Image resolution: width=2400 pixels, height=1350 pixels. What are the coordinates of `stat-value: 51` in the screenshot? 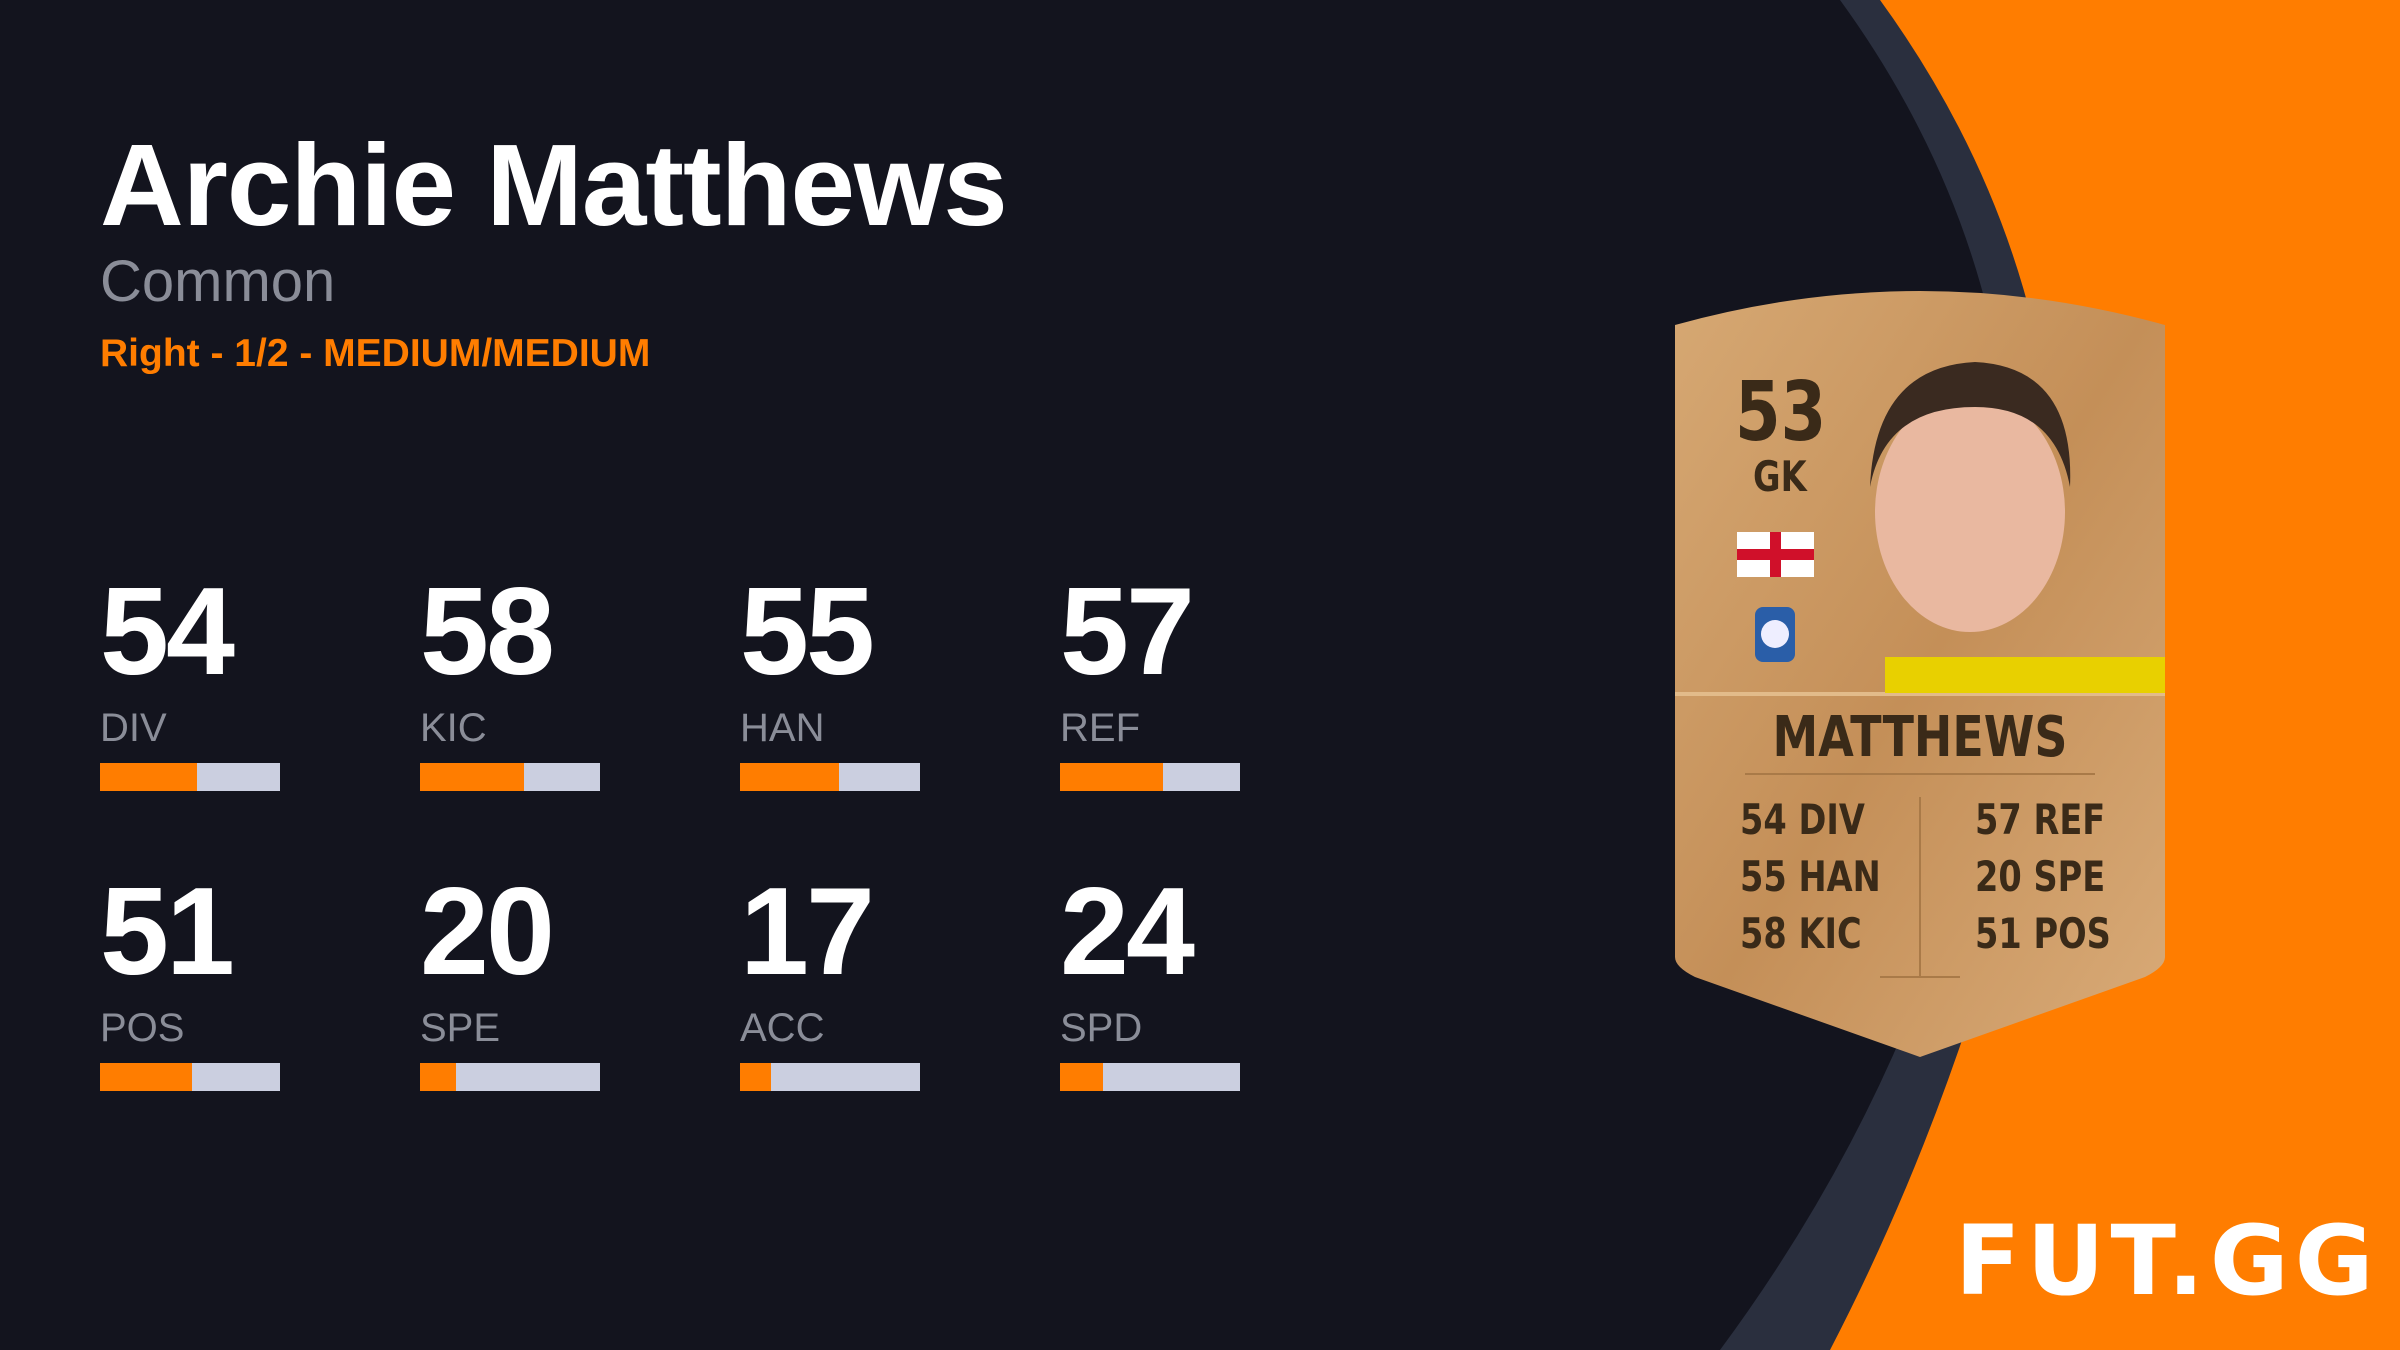 It's located at (167, 932).